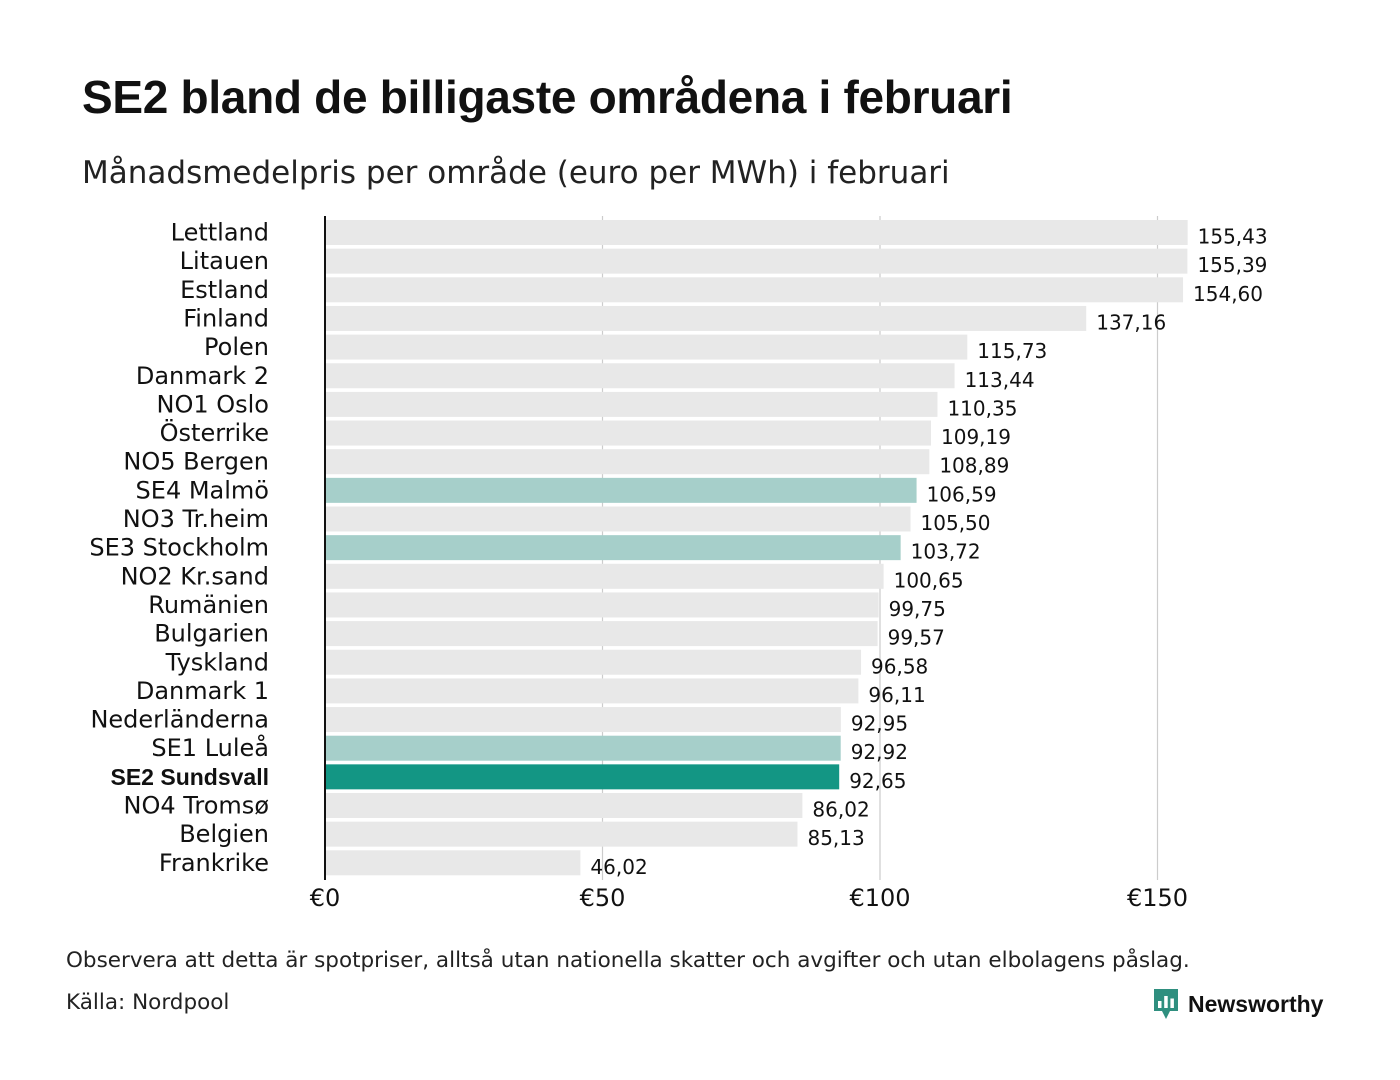 Image resolution: width=1400 pixels, height=1080 pixels. I want to click on value-label: 113,44, so click(1000, 380).